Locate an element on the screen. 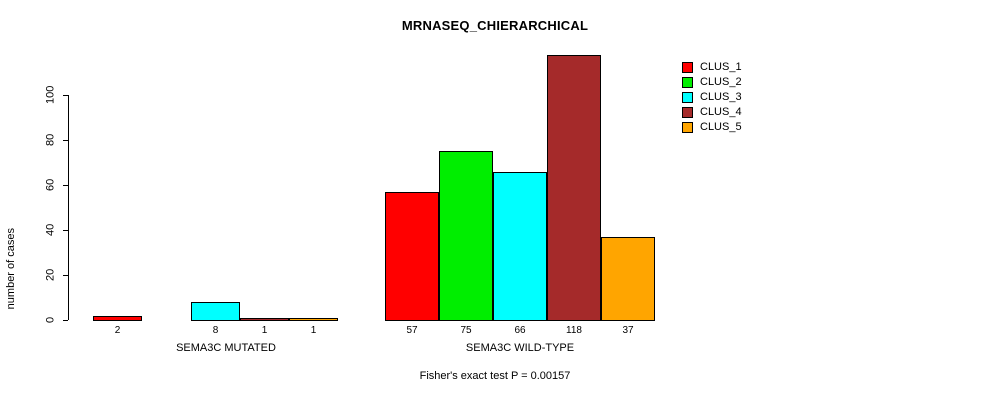 This screenshot has height=400, width=990. chart-title: MRNASEQ_CHIERARCHICAL is located at coordinates (495, 25).